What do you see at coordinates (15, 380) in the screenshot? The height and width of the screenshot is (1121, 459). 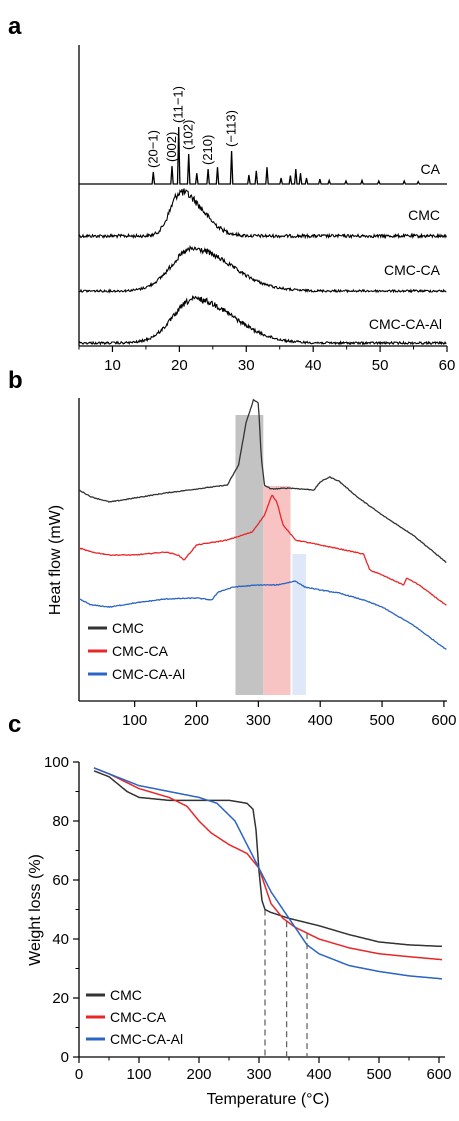 I see `panel-b-letter: b` at bounding box center [15, 380].